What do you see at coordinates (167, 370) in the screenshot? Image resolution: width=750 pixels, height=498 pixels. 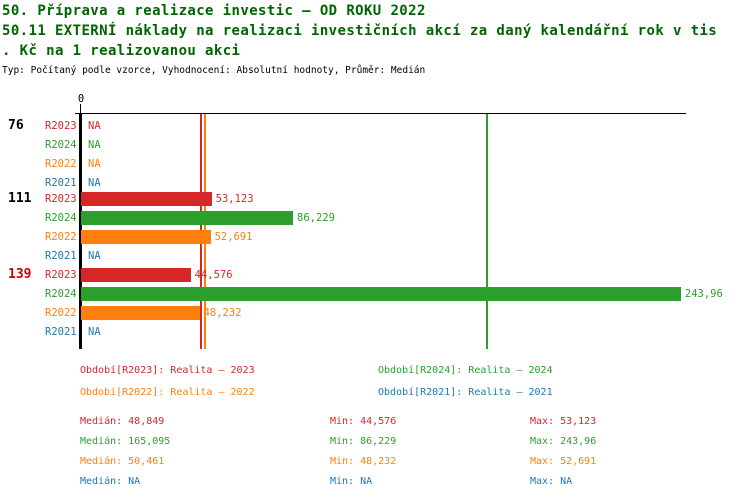 I see `legend-item-r2023: Období[R2023]: Realita – 2023` at bounding box center [167, 370].